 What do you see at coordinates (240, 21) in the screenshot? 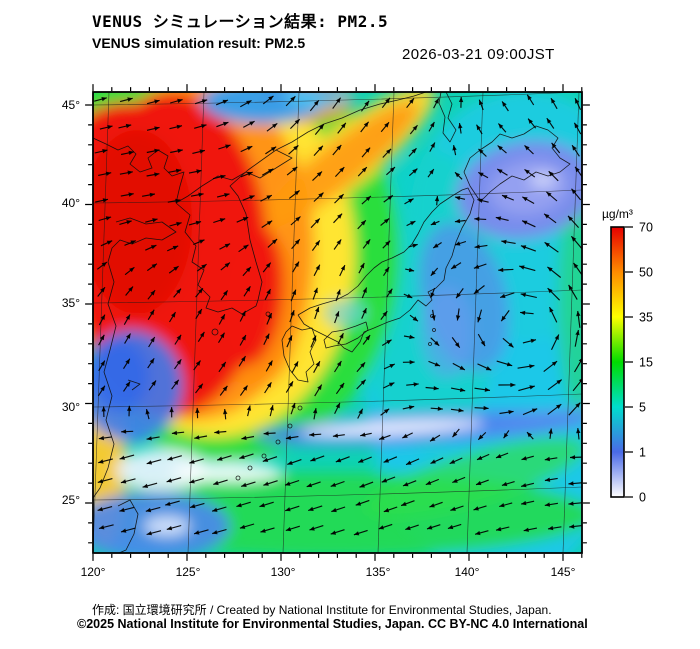
I see `page-title-japanese: VENUS シミュレーション結果: PM2.5` at bounding box center [240, 21].